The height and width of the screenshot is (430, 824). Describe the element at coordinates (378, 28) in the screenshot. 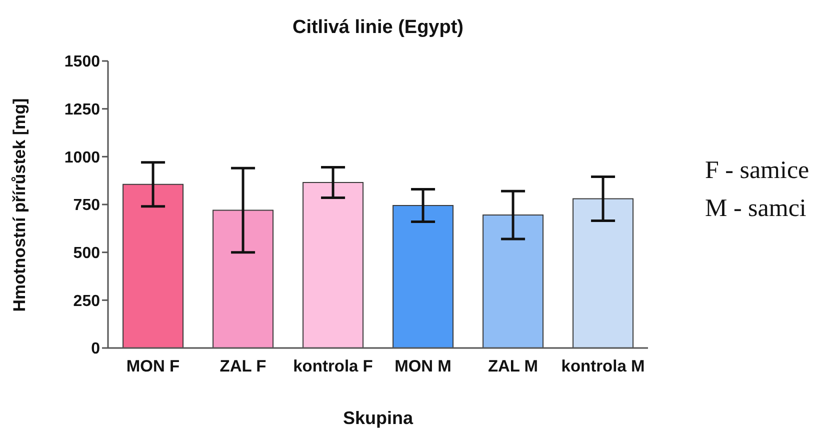

I see `chart-title: Citlivá linie (Egypt)` at that location.